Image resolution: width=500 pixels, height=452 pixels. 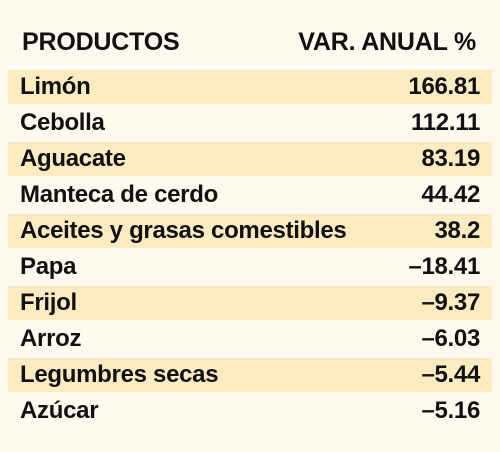 What do you see at coordinates (250, 195) in the screenshot?
I see `table-row: Manteca de cerdo 44.42` at bounding box center [250, 195].